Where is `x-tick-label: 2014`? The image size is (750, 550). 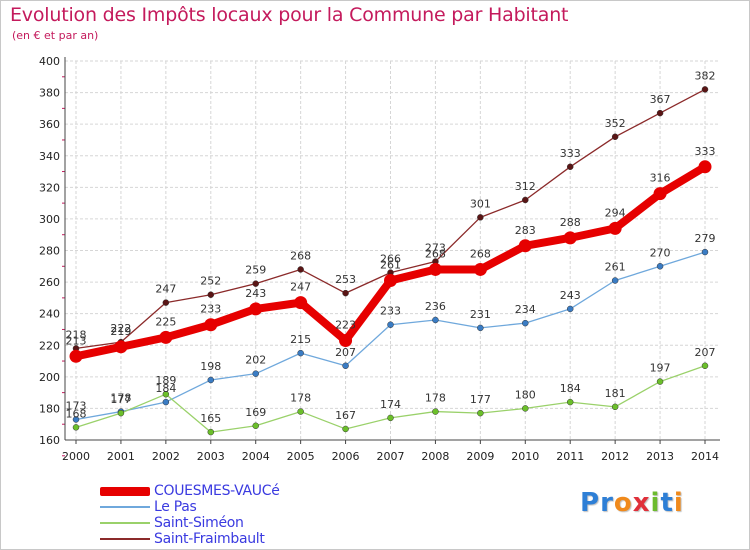 x-tick-label: 2014 is located at coordinates (705, 456).